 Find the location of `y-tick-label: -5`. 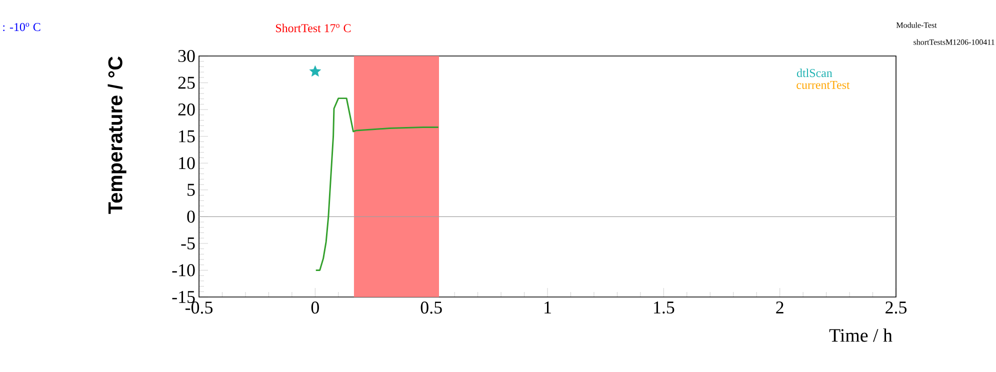

y-tick-label: -5 is located at coordinates (188, 243).